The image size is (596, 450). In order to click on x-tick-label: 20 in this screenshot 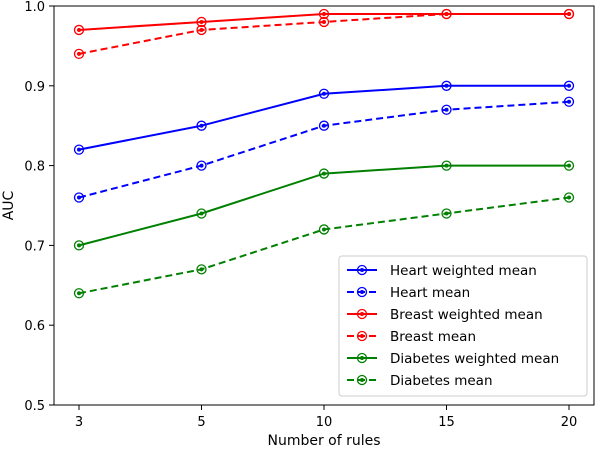, I will do `click(569, 422)`.